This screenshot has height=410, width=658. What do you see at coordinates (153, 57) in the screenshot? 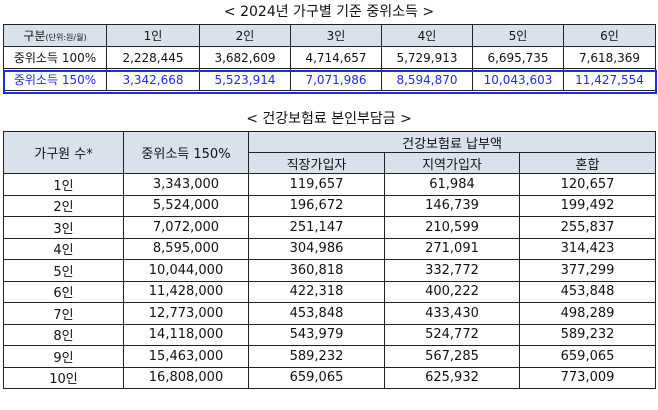
I see `table-cell: 2,228,445` at bounding box center [153, 57].